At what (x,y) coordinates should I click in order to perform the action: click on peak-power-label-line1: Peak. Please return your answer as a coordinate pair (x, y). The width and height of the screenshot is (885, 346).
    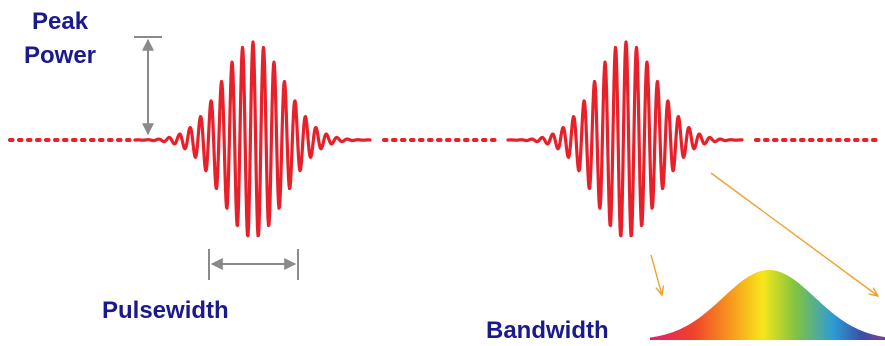
    Looking at the image, I should click on (60, 21).